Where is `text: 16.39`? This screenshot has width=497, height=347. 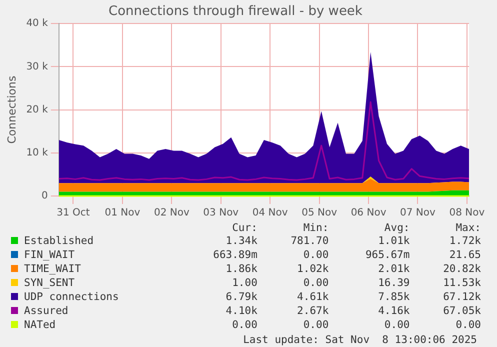 text: 16.39 is located at coordinates (394, 283).